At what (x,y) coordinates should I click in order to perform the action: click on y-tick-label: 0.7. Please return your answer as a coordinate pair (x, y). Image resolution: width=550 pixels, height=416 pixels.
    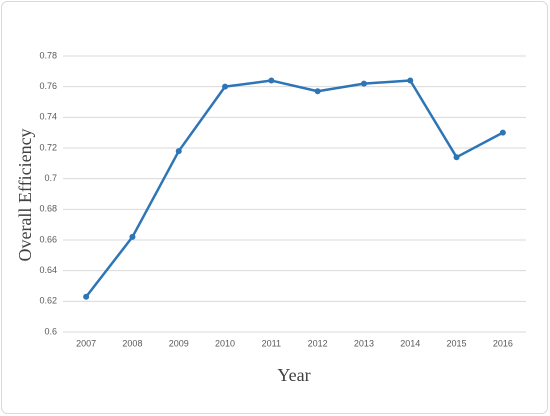
    Looking at the image, I should click on (50, 178).